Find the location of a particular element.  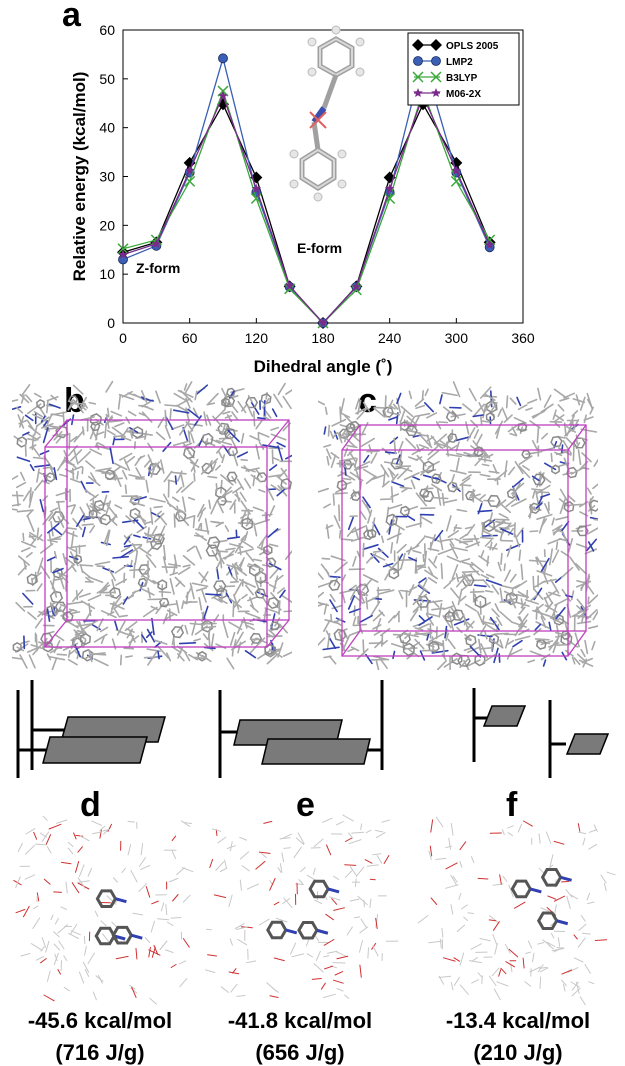

schematic-e is located at coordinates (309, 730).